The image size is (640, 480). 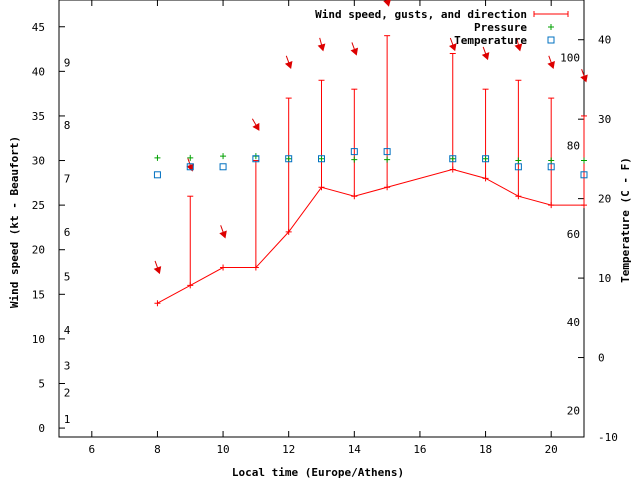 What do you see at coordinates (38, 294) in the screenshot?
I see `y-left-tick-label: 15` at bounding box center [38, 294].